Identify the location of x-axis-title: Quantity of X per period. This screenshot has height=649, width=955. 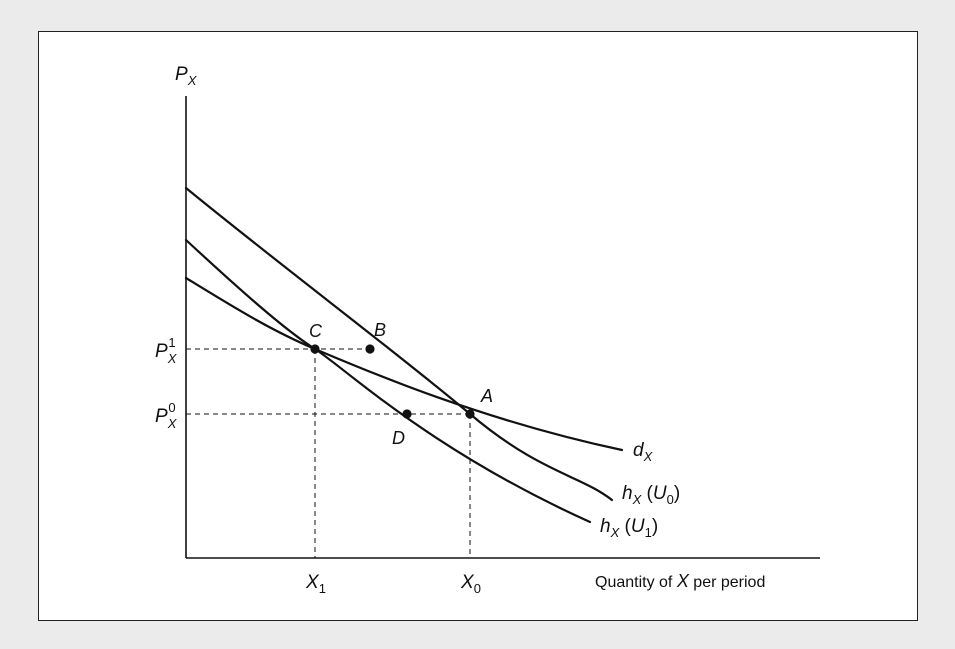
(680, 581).